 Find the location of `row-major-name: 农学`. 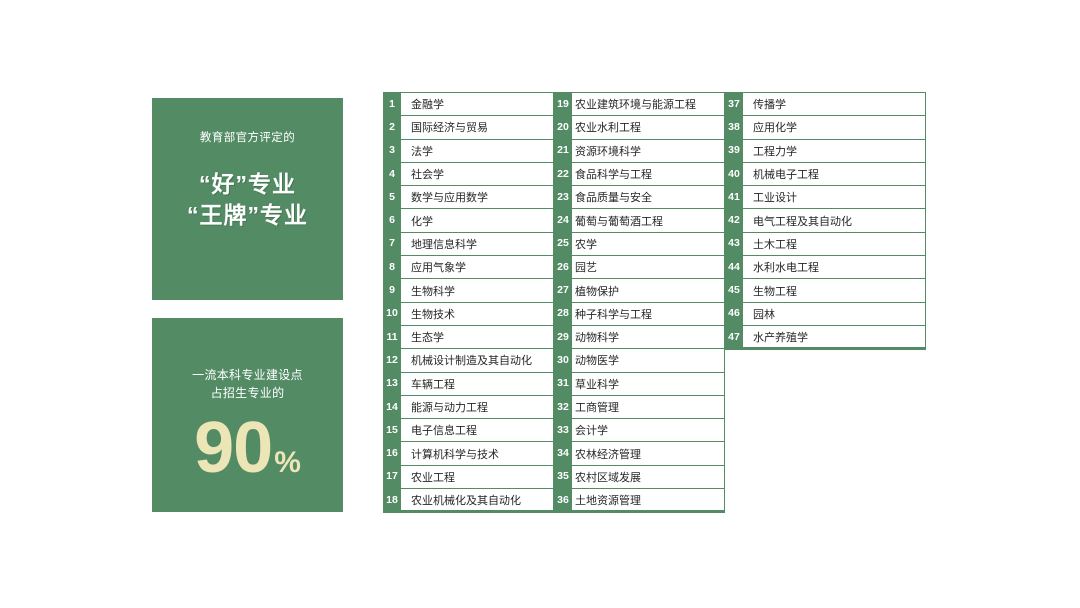

row-major-name: 农学 is located at coordinates (648, 244).